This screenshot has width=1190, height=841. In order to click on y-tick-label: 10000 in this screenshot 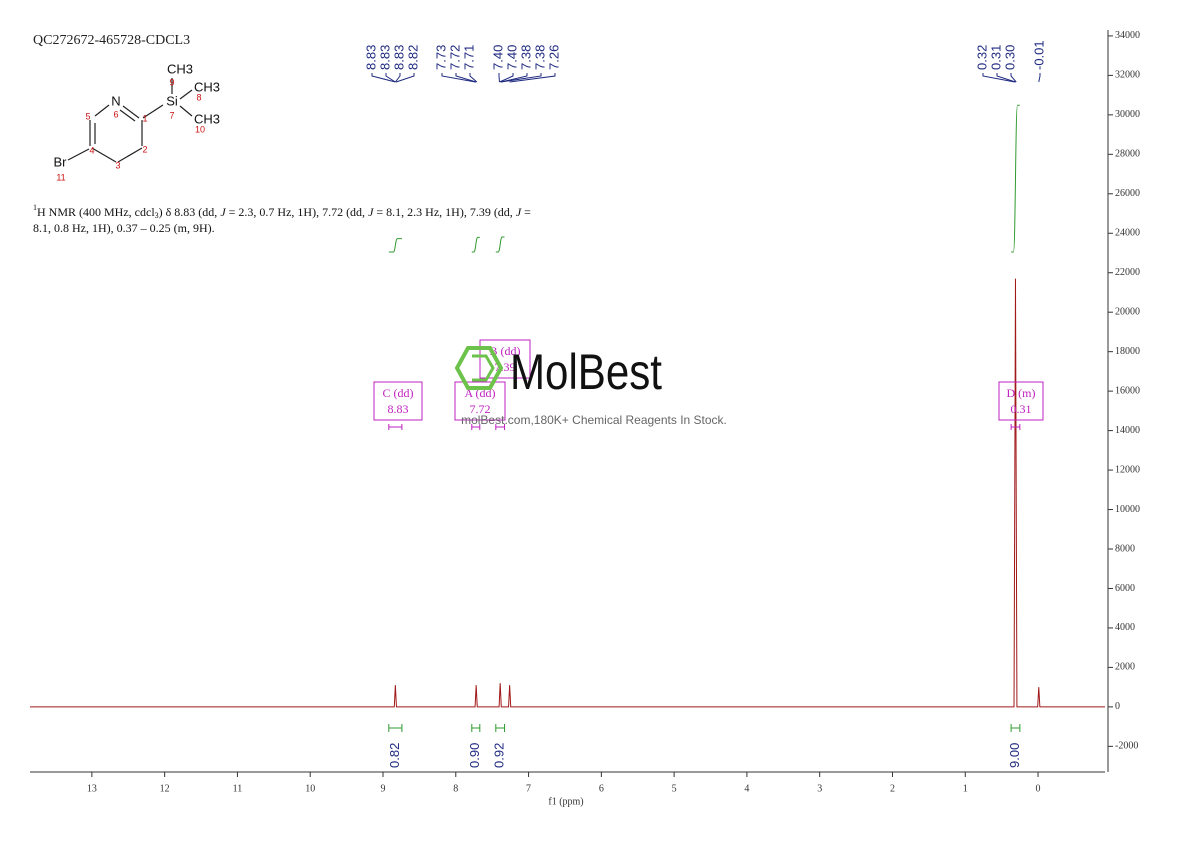, I will do `click(1127, 509)`.